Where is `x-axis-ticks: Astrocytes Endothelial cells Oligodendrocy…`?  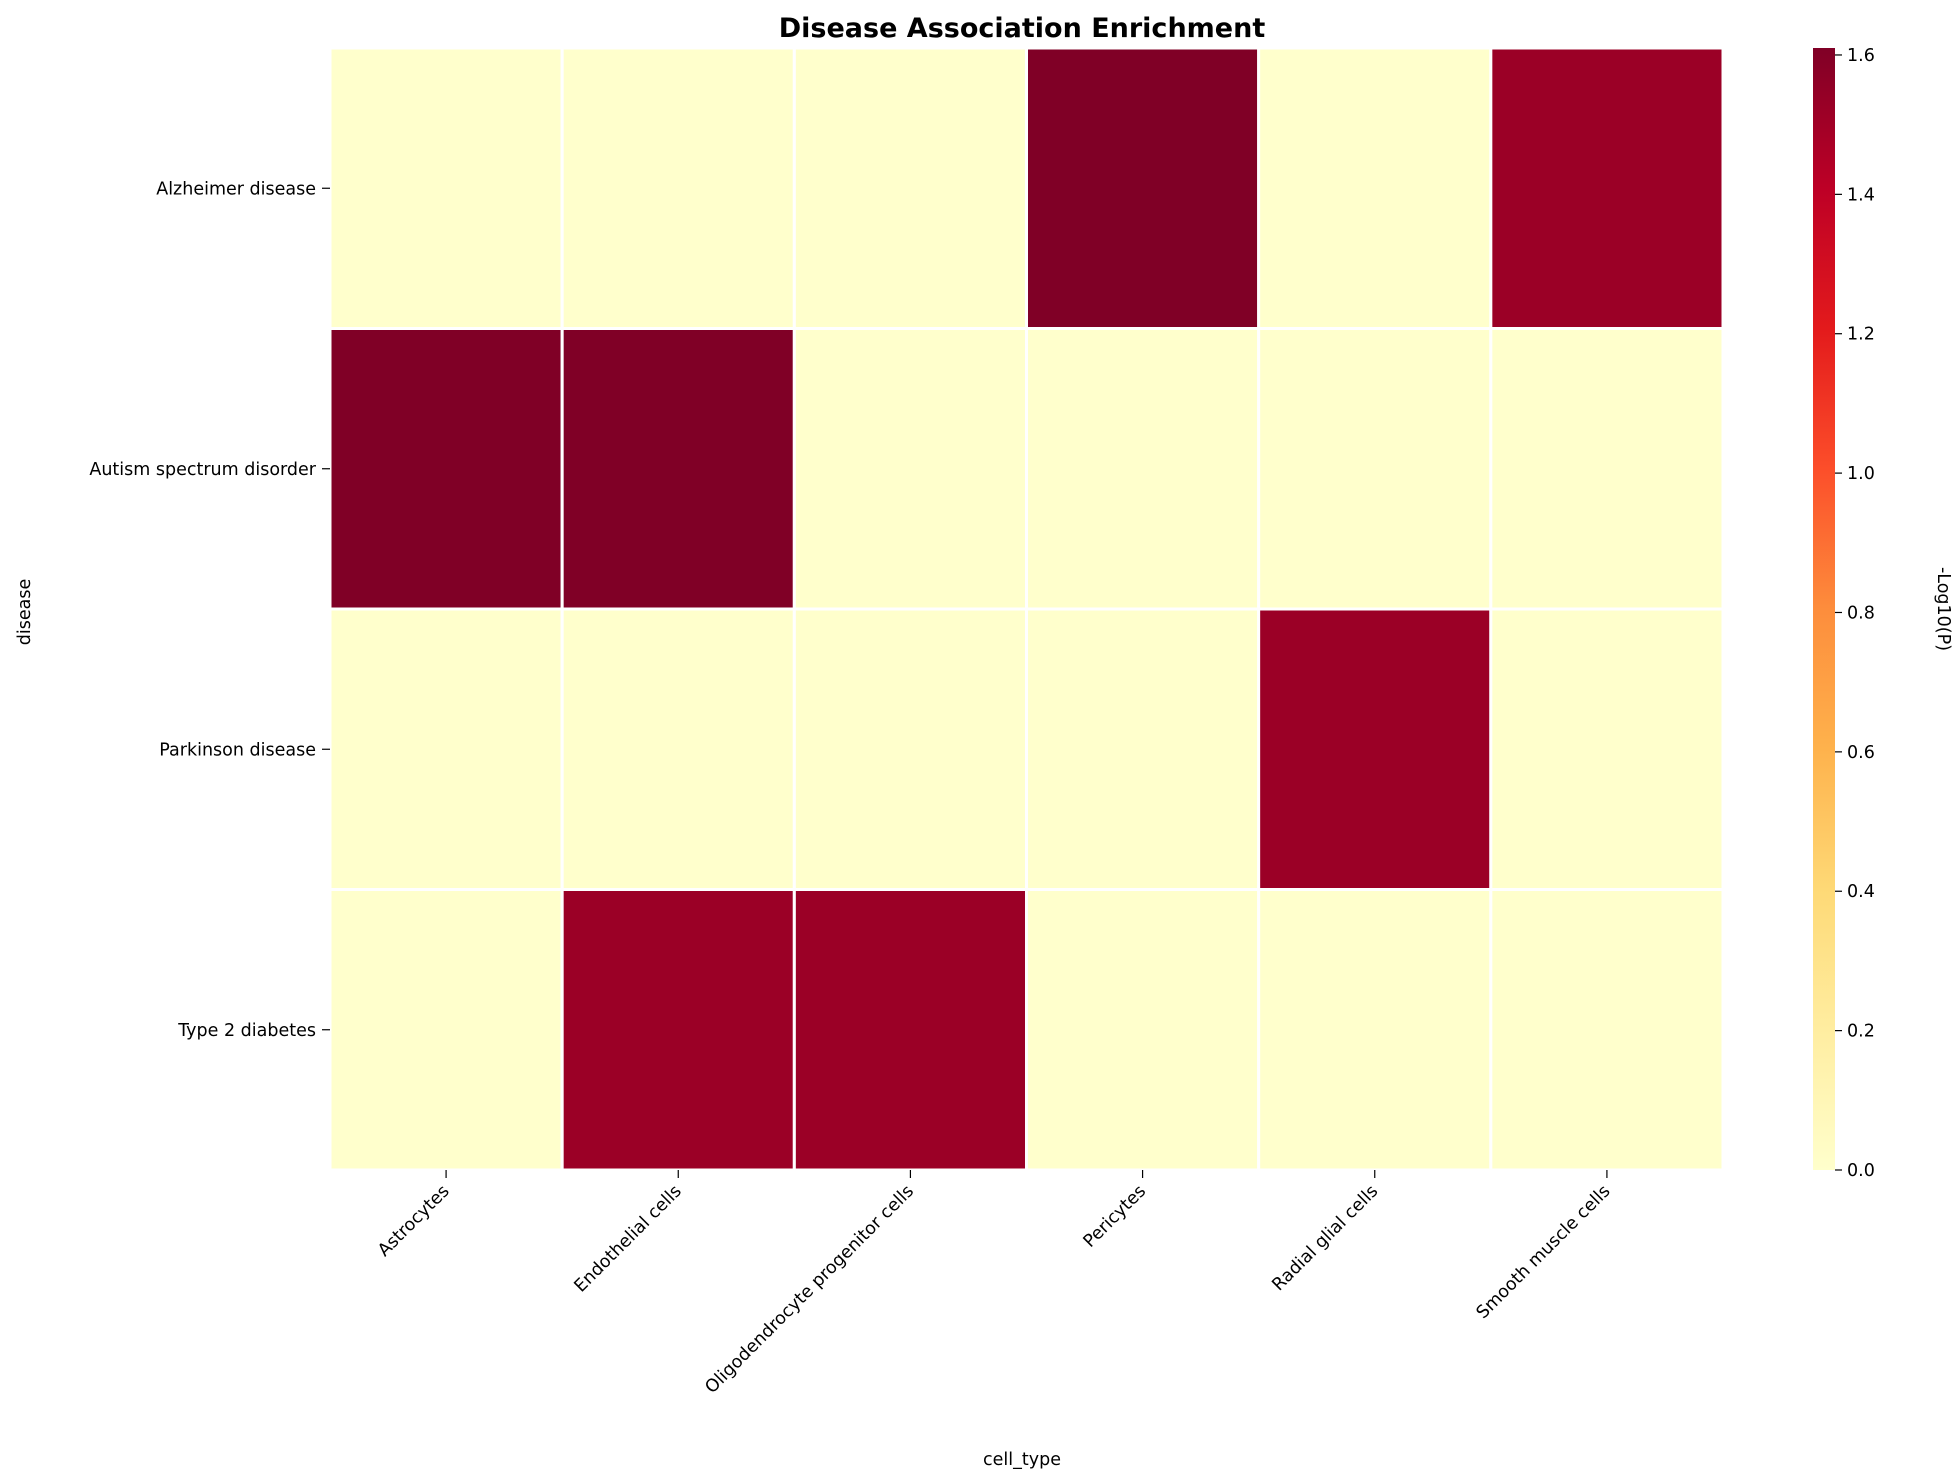
x-axis-ticks: Astrocytes Endothelial cells Oligodendrocy… is located at coordinates (994, 1284).